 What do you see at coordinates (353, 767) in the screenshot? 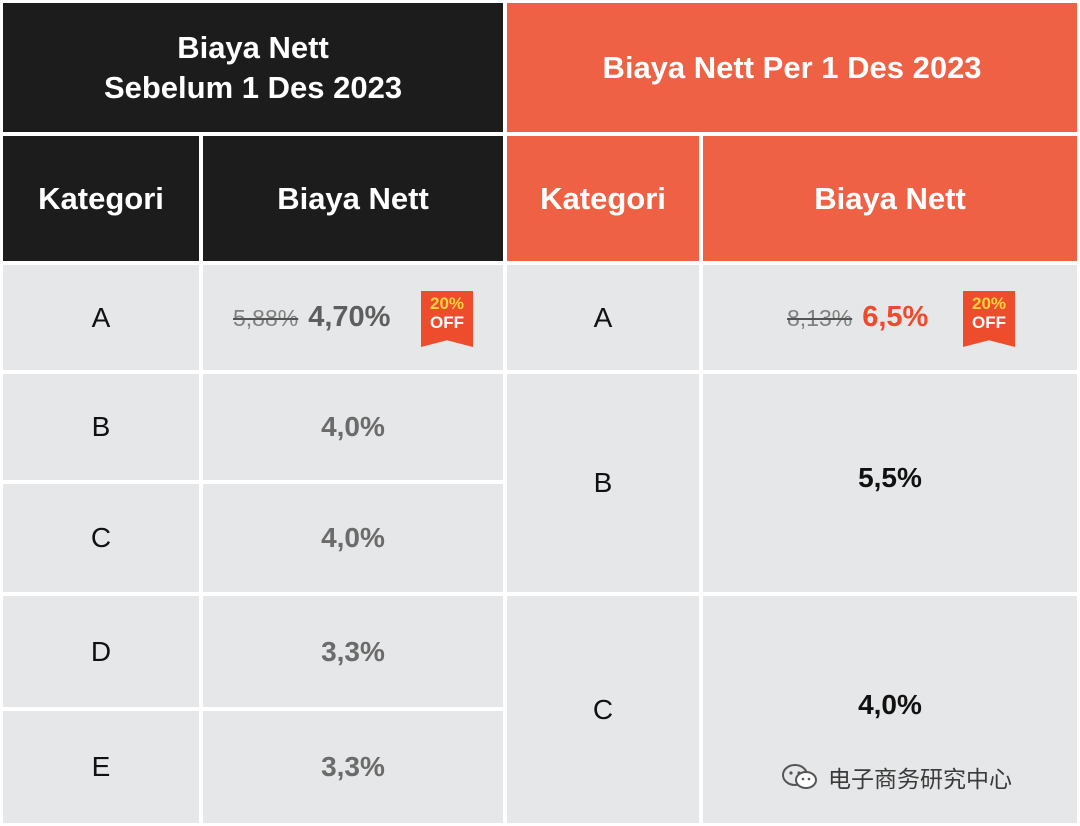
I see `left-row-e-value: 3,3%` at bounding box center [353, 767].